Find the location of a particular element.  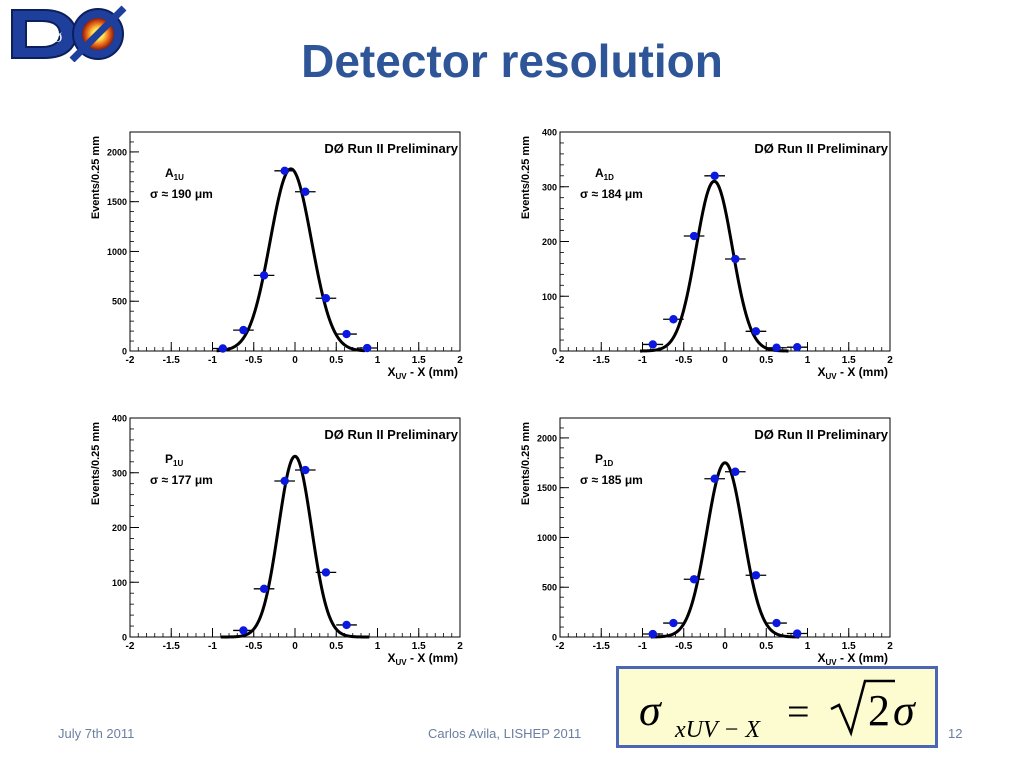

x-tick-label: 1 is located at coordinates (378, 360).